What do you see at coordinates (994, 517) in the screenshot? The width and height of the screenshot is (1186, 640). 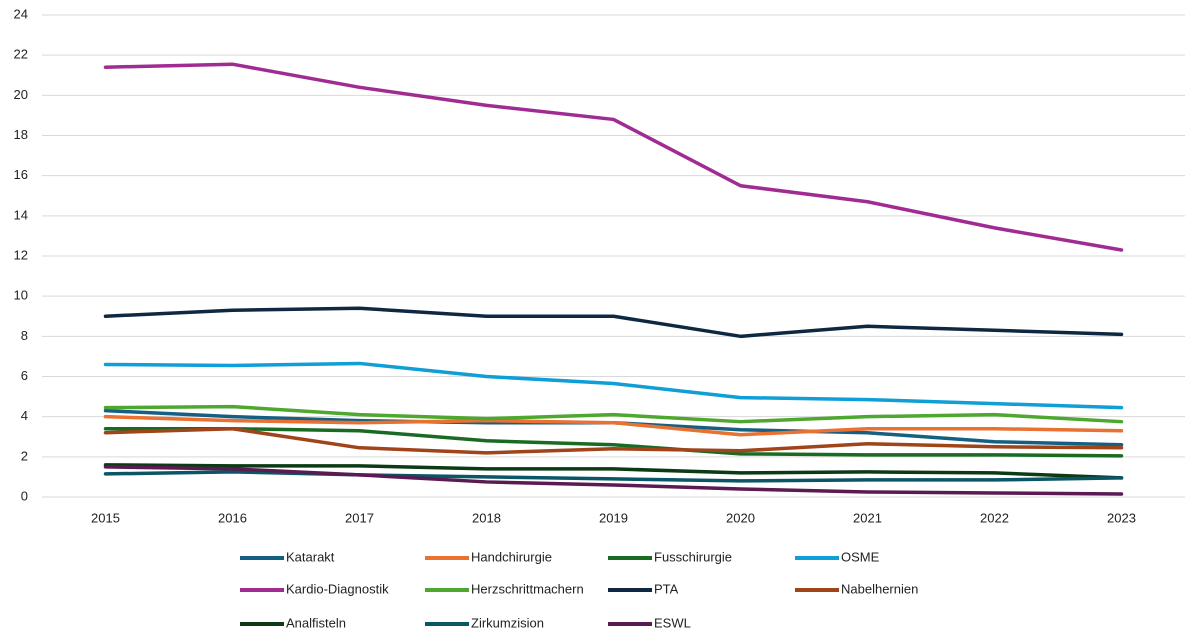 I see `x-tick-label: 2022` at bounding box center [994, 517].